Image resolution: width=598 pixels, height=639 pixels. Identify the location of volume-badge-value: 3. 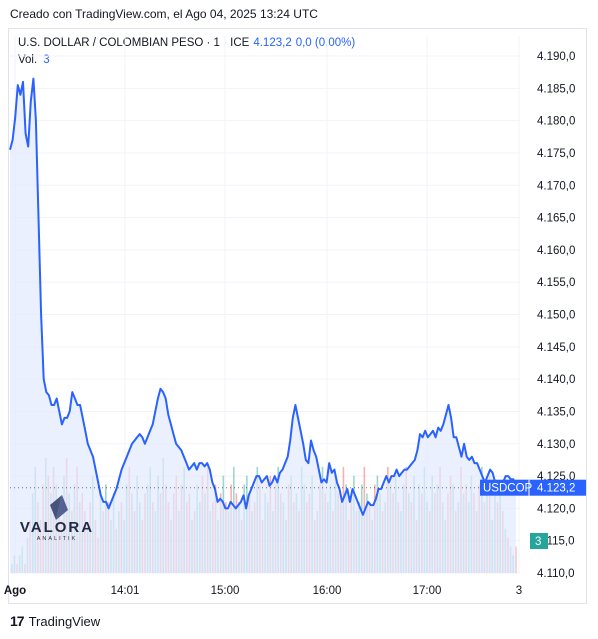
(538, 542).